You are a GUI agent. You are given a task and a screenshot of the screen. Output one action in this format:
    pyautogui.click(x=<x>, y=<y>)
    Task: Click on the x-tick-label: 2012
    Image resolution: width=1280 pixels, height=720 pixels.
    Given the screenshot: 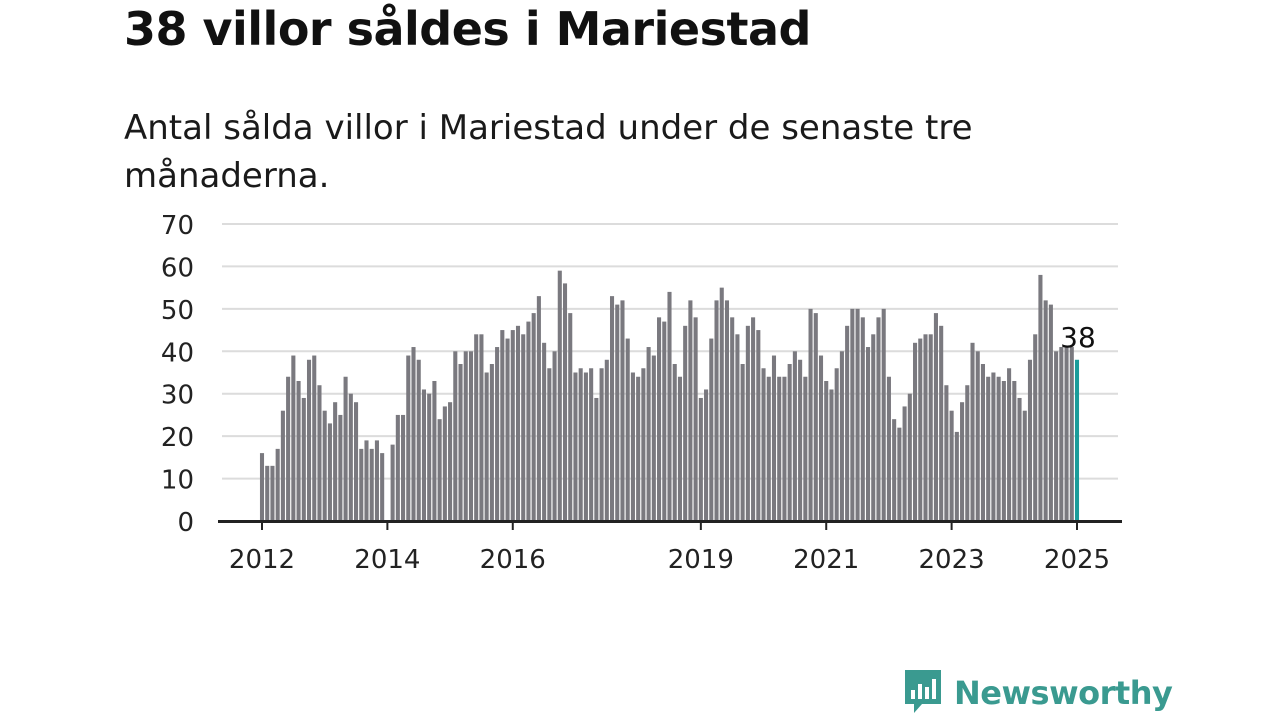 What is the action you would take?
    pyautogui.click(x=262, y=560)
    